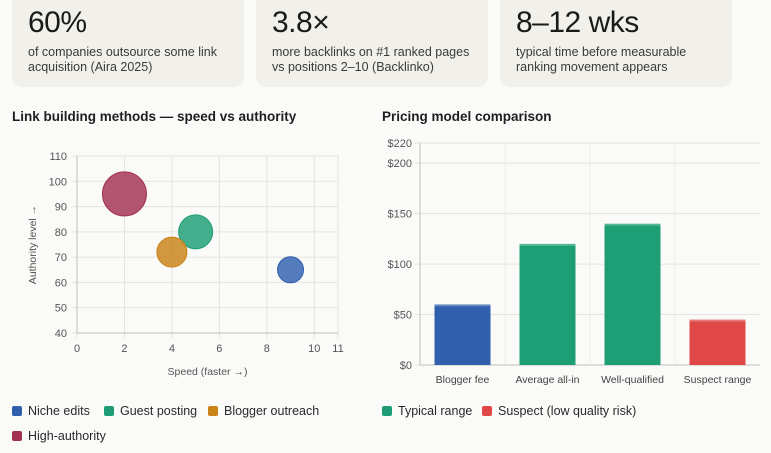  What do you see at coordinates (59, 411) in the screenshot?
I see `legend-label: Niche edits` at bounding box center [59, 411].